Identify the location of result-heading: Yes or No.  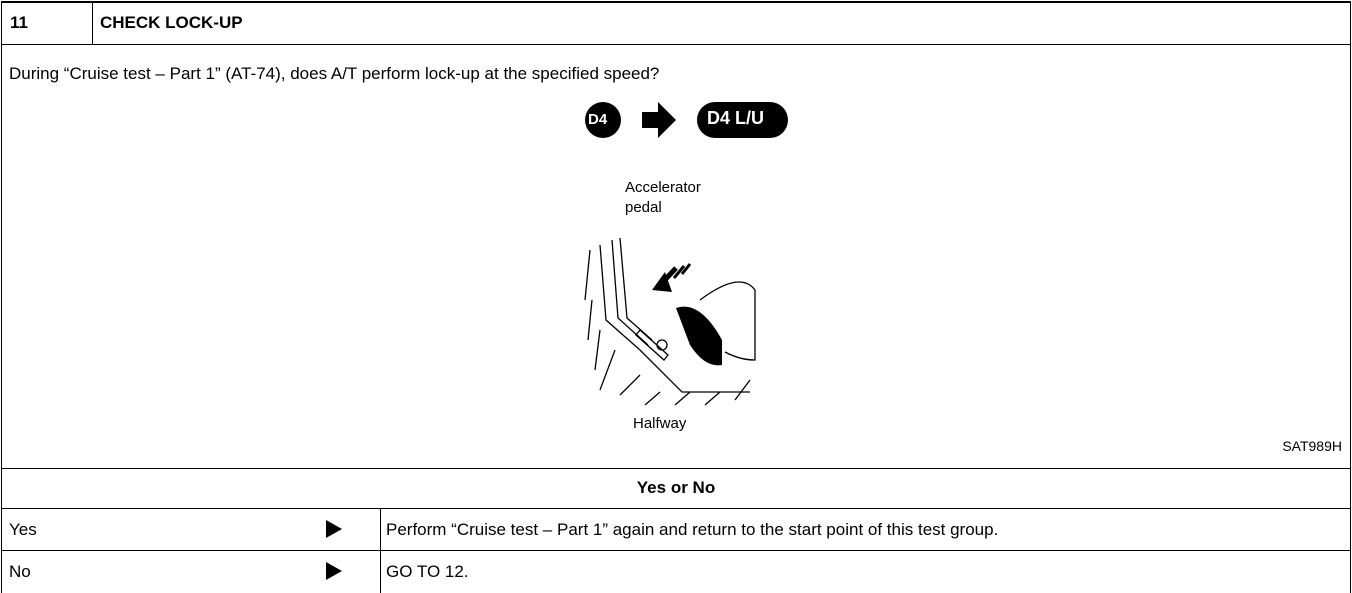
(676, 487).